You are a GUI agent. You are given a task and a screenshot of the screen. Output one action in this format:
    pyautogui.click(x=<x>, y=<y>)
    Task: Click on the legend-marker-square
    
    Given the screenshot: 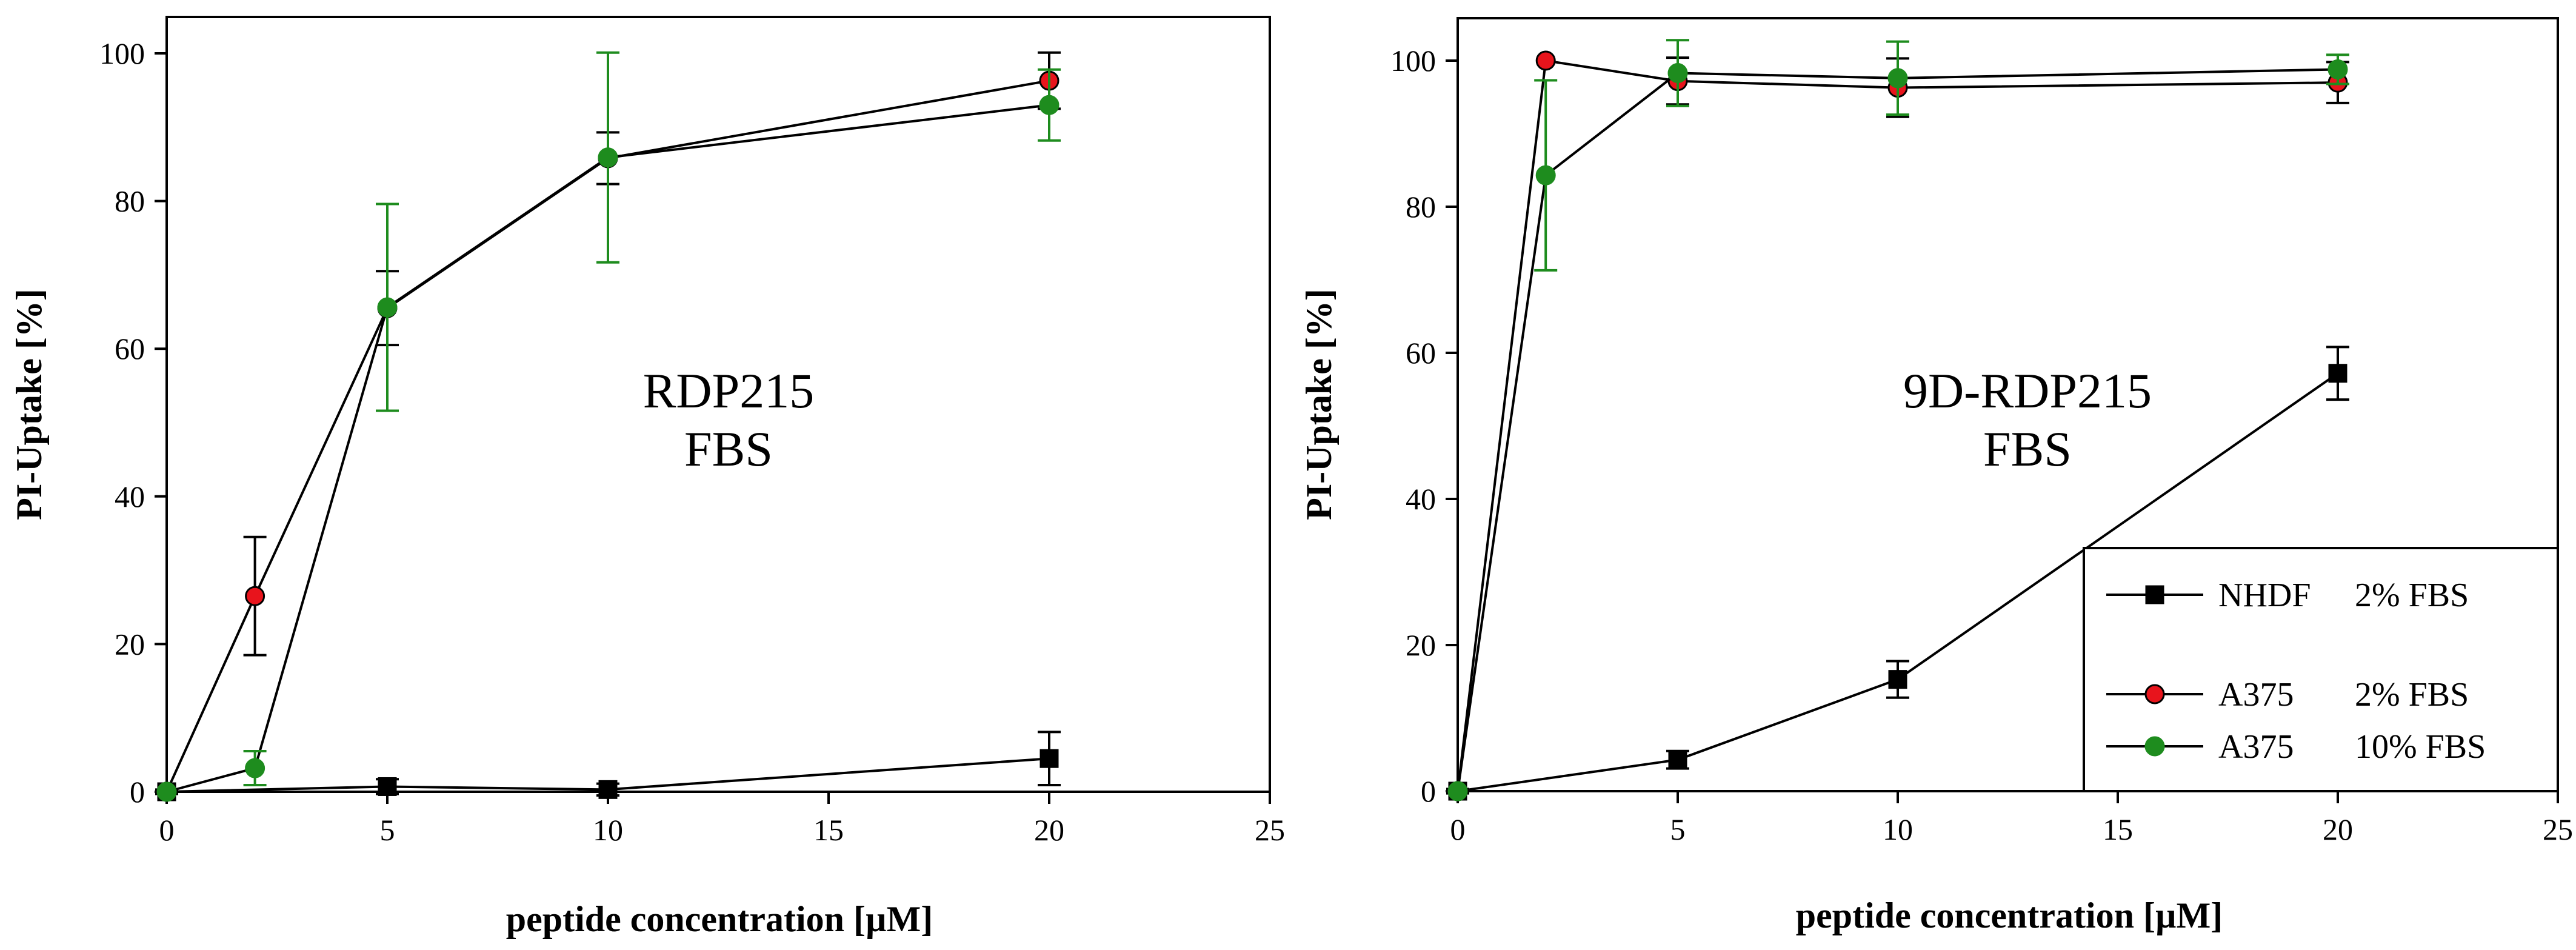 What is the action you would take?
    pyautogui.click(x=2154, y=595)
    